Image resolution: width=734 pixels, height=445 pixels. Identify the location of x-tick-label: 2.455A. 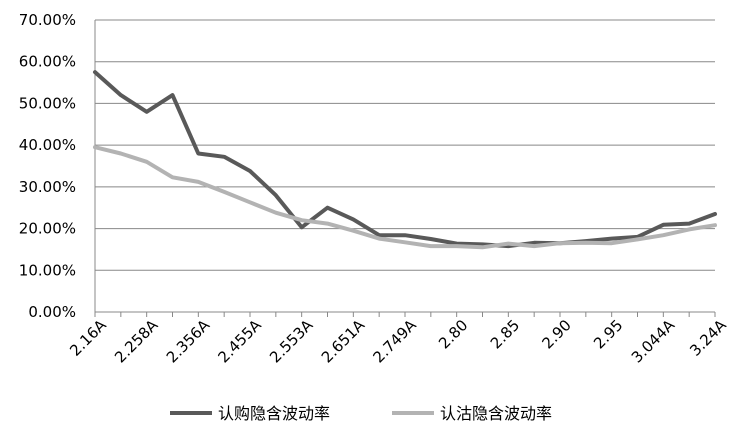
(239, 341).